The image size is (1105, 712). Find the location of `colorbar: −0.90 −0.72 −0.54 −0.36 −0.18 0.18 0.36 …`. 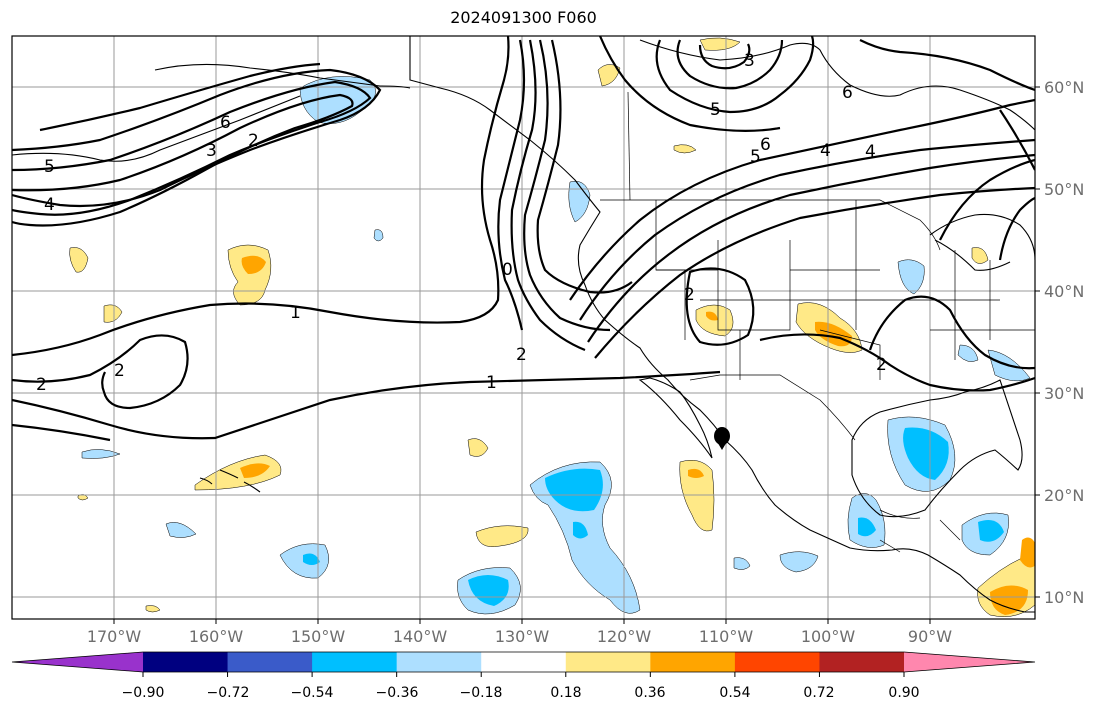

colorbar: −0.90 −0.72 −0.54 −0.36 −0.18 0.18 0.36 … is located at coordinates (523, 676).